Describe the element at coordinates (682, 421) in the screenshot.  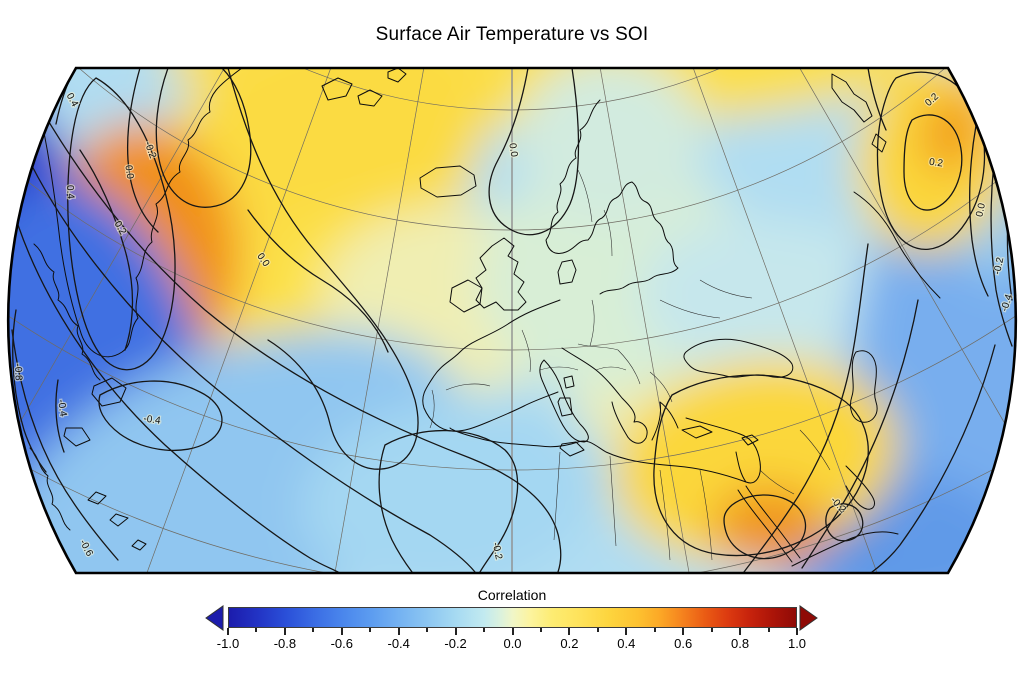
I see `coast-greece-aegean` at that location.